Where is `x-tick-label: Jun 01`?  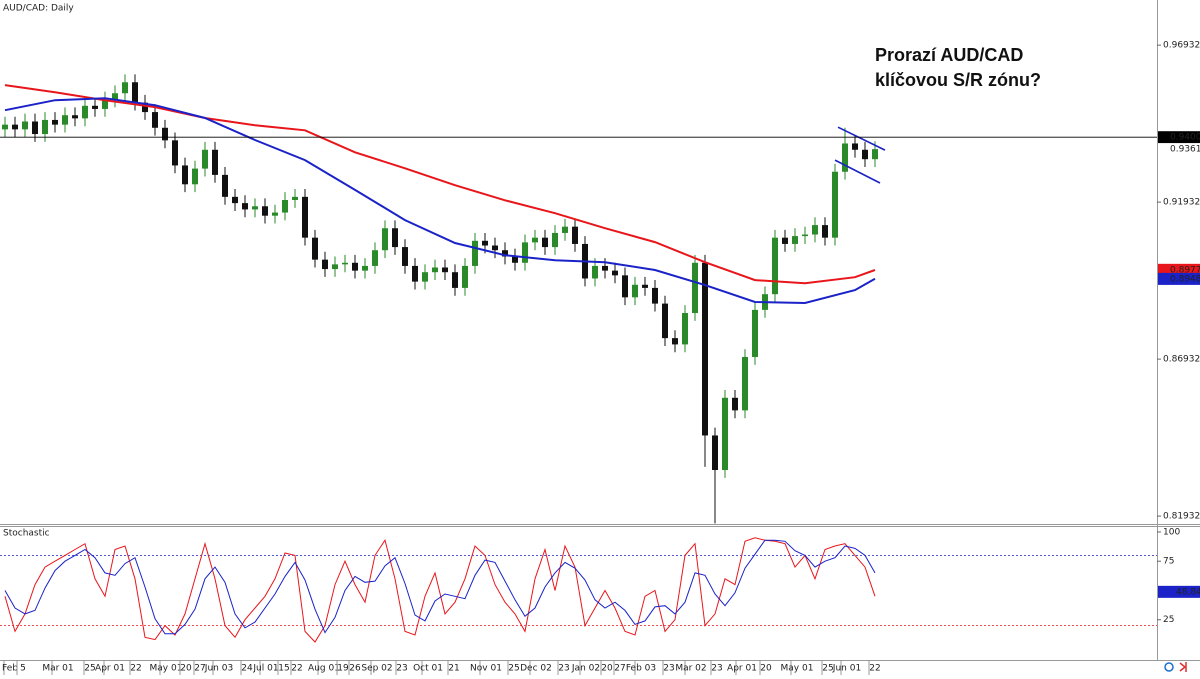 x-tick-label: Jun 01 is located at coordinates (846, 669).